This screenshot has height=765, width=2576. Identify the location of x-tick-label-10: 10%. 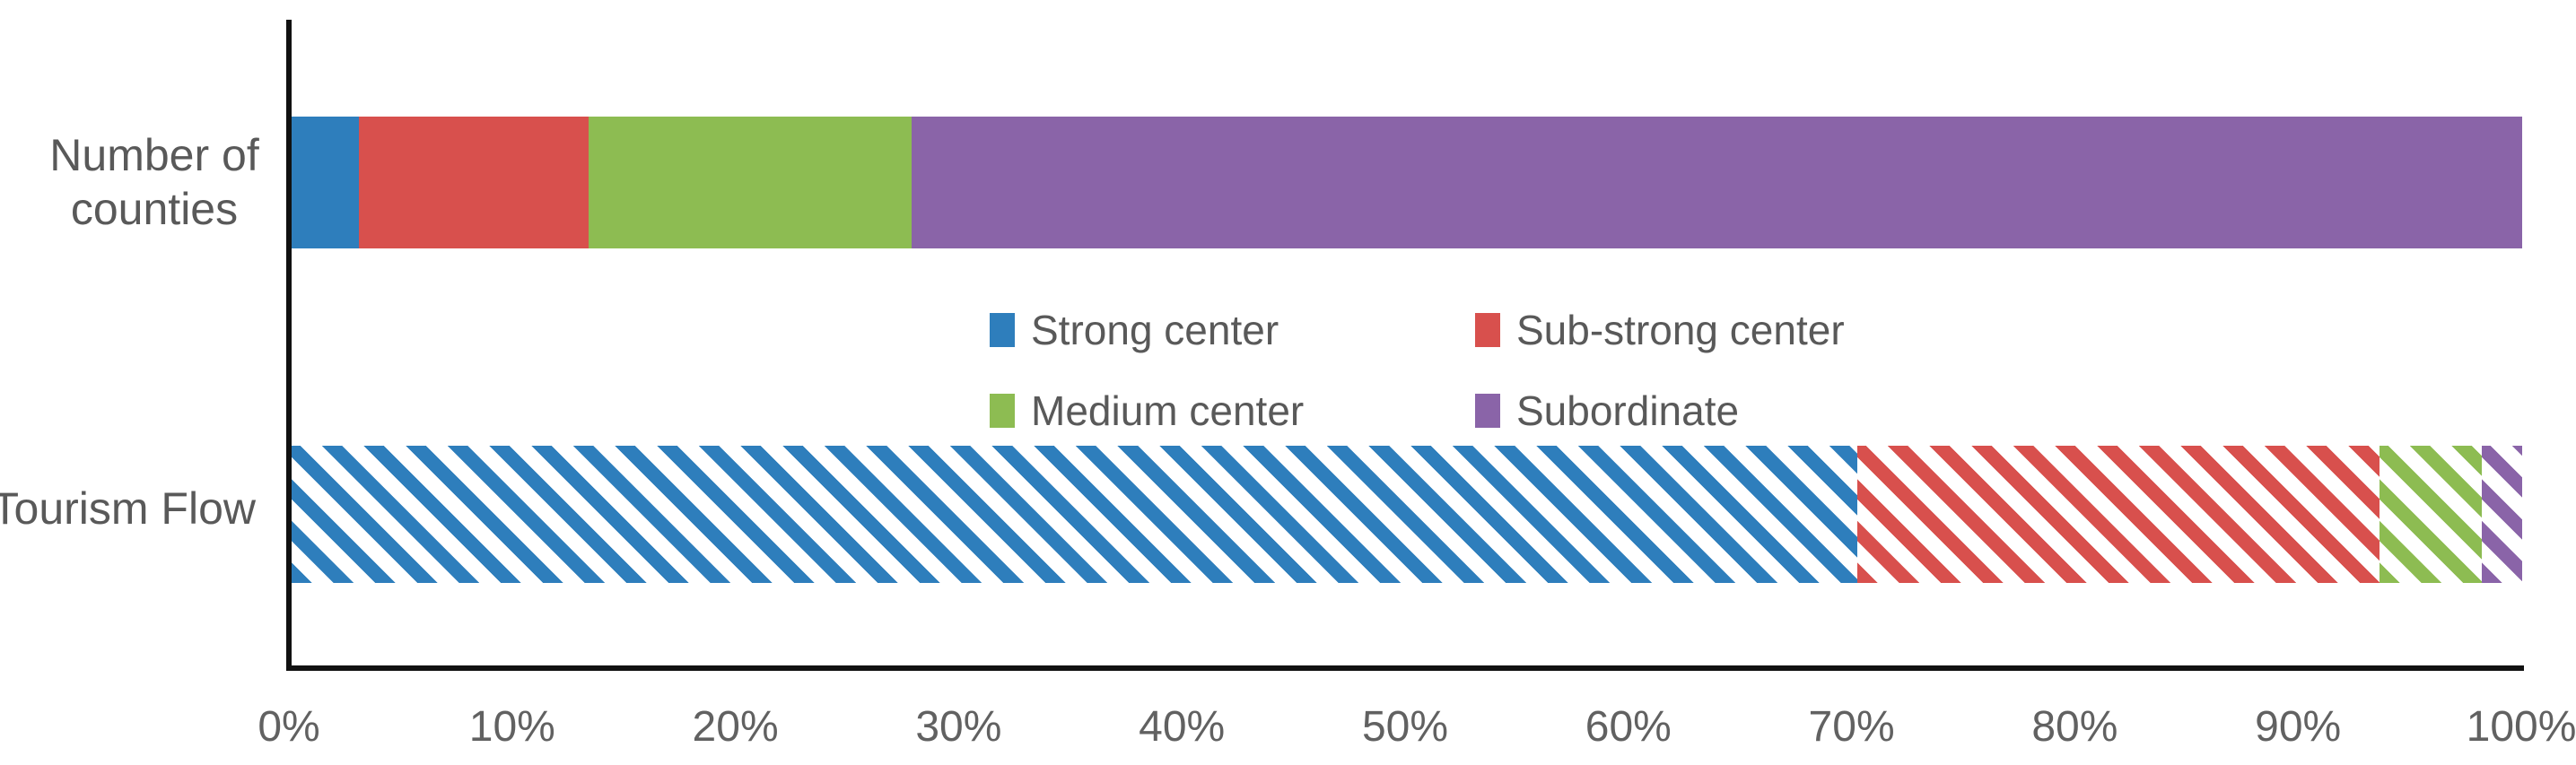
(511, 727).